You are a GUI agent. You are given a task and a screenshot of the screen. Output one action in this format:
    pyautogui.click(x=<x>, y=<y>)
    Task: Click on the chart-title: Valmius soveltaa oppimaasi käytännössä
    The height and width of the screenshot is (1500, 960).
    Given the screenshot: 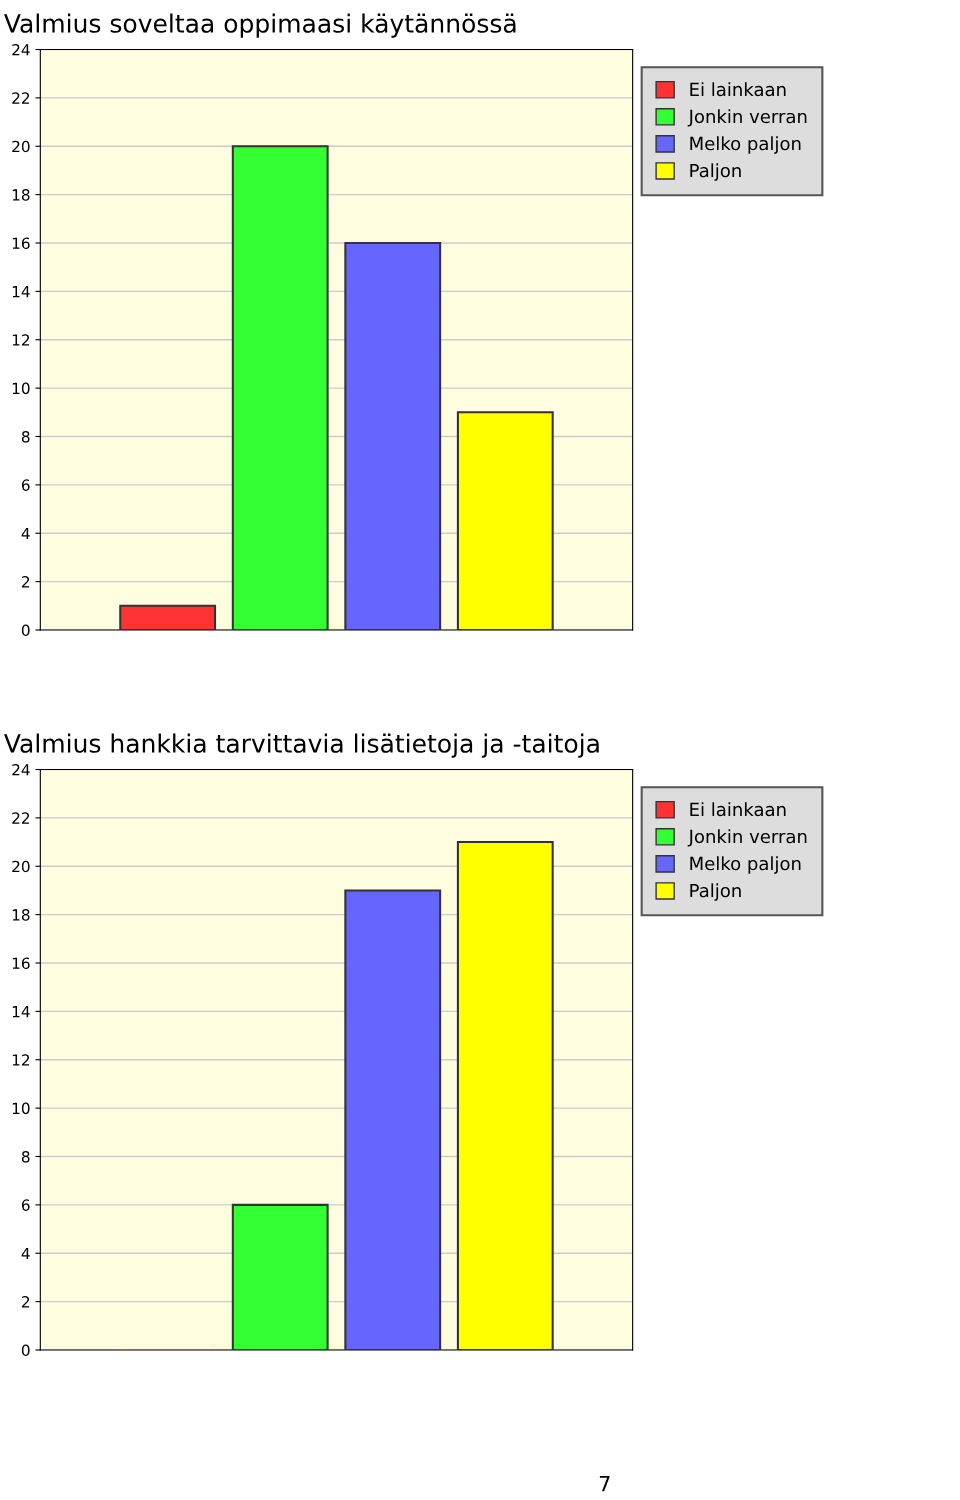 What is the action you would take?
    pyautogui.click(x=260, y=25)
    